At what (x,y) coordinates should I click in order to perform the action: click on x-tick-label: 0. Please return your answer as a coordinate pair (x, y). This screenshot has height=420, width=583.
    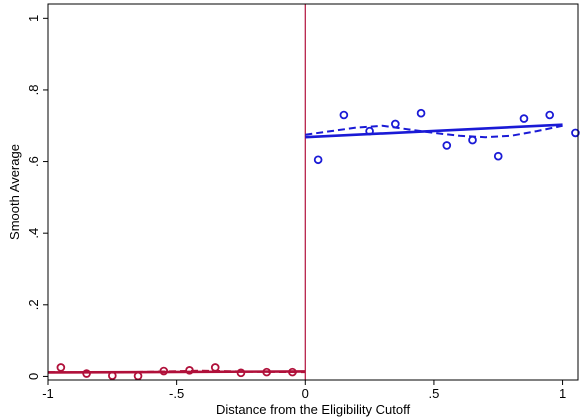
    Looking at the image, I should click on (305, 393).